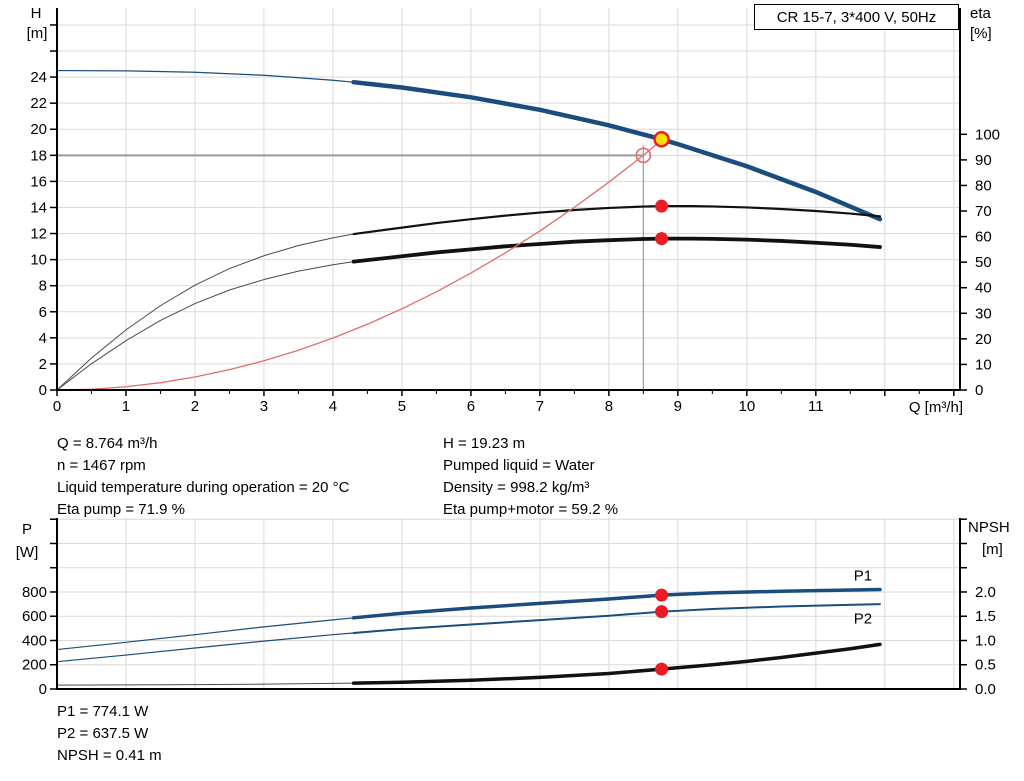 The width and height of the screenshot is (1024, 781). Describe the element at coordinates (531, 509) in the screenshot. I see `info-eta-pump-motor: Eta pump+motor = 59.2 %` at that location.